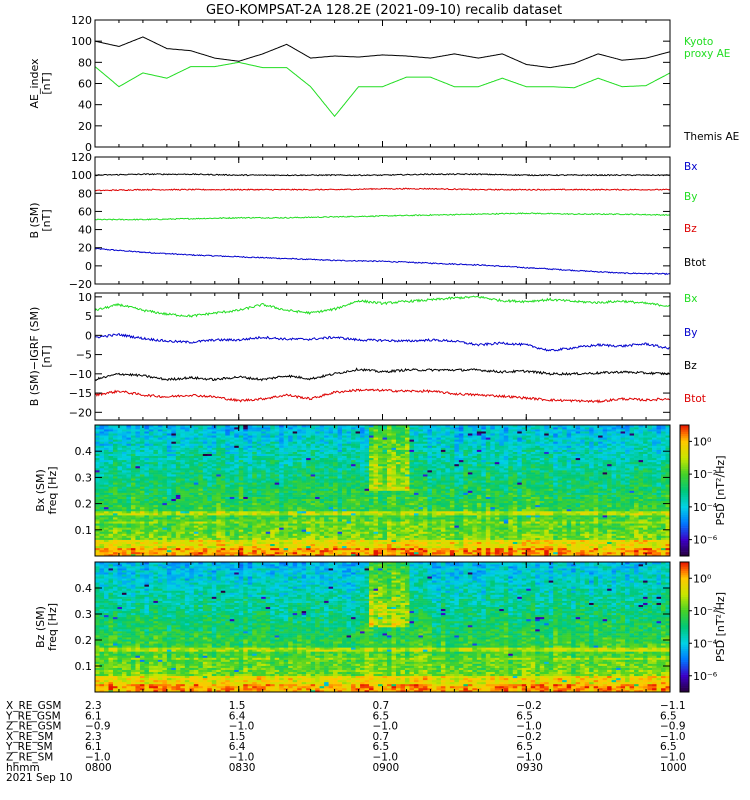 This screenshot has width=750, height=800. What do you see at coordinates (40, 83) in the screenshot?
I see `y-axis-label: AE_index[nT]` at bounding box center [40, 83].